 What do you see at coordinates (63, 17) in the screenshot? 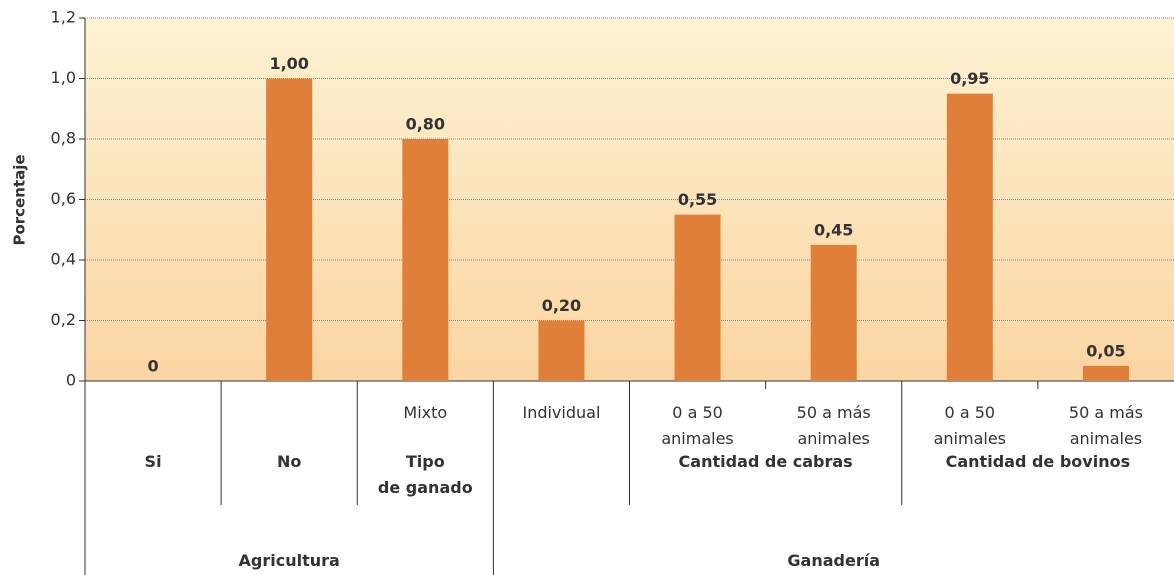
I see `y-tick-label: 1,2` at bounding box center [63, 17].